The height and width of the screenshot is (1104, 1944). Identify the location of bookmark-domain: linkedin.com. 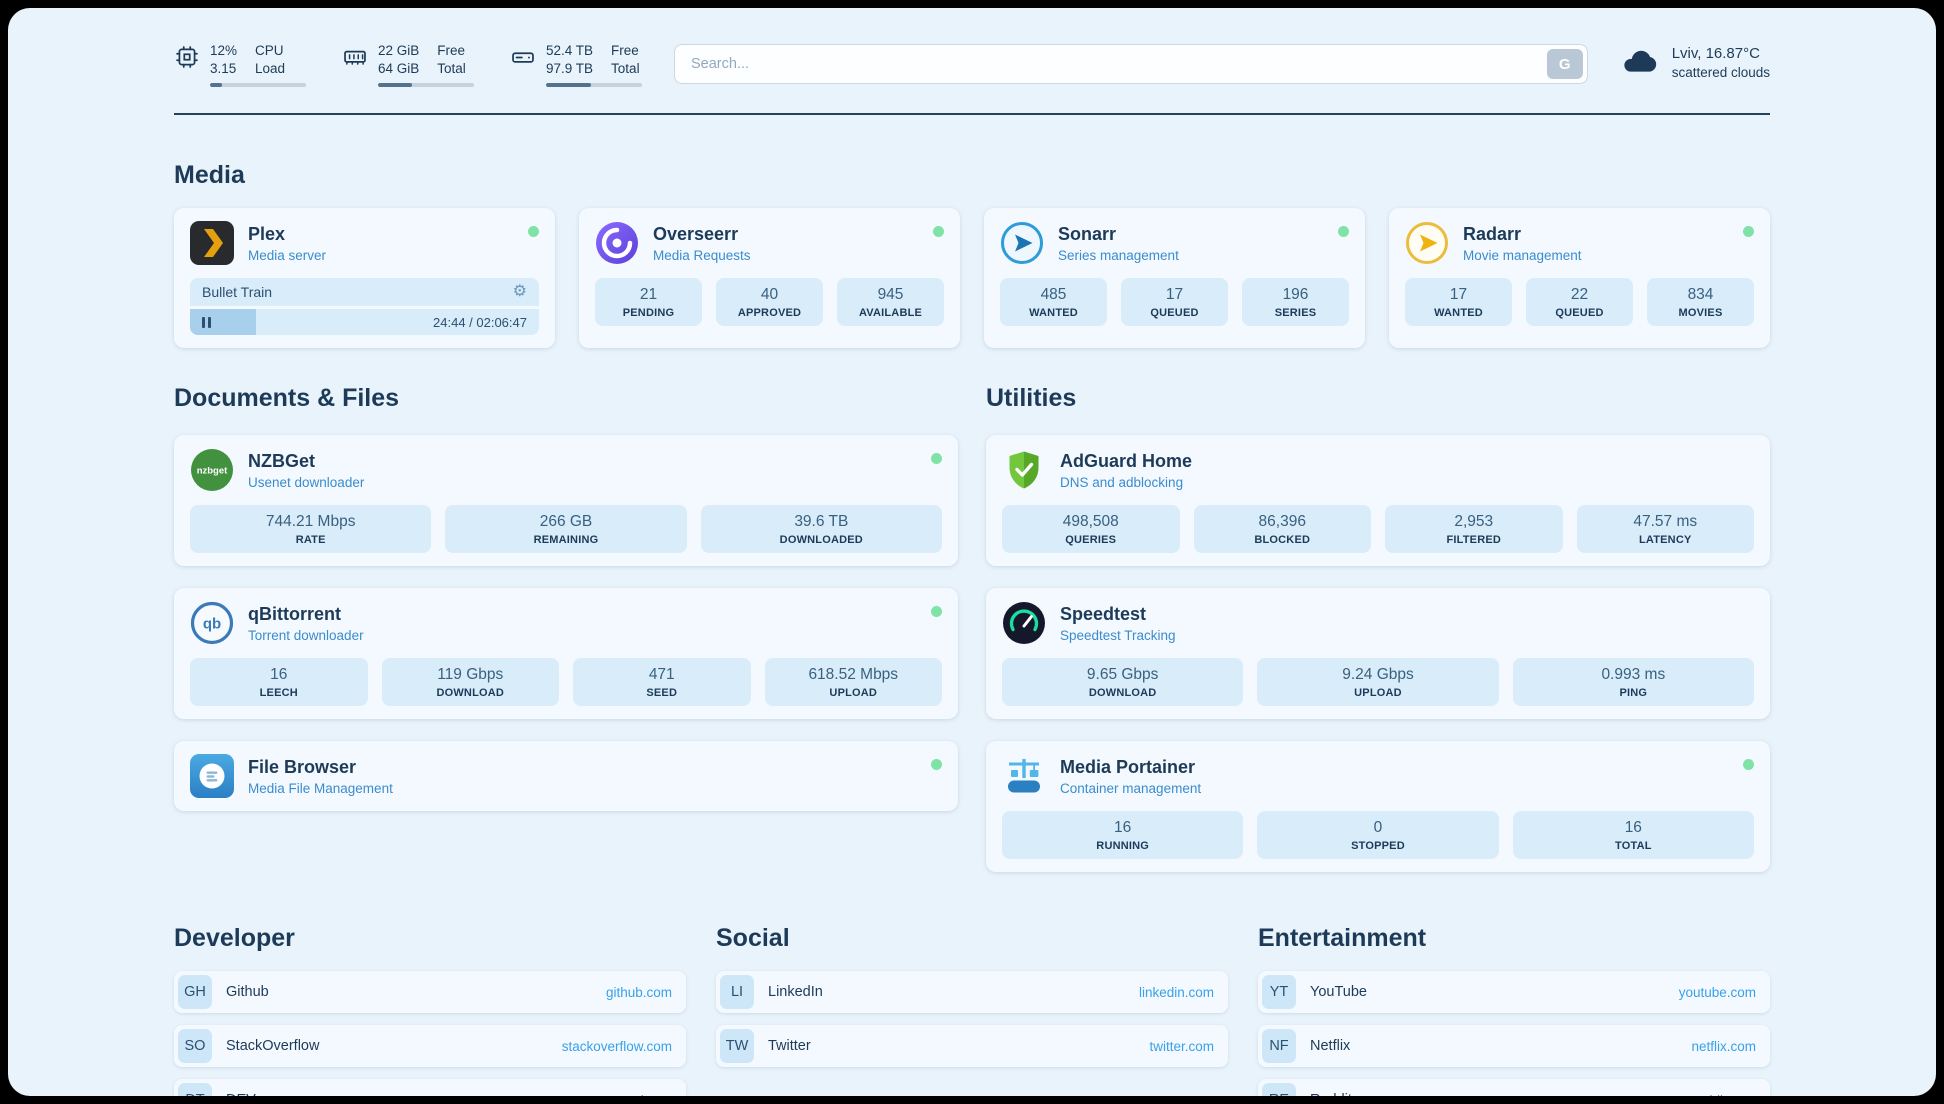
(1176, 992).